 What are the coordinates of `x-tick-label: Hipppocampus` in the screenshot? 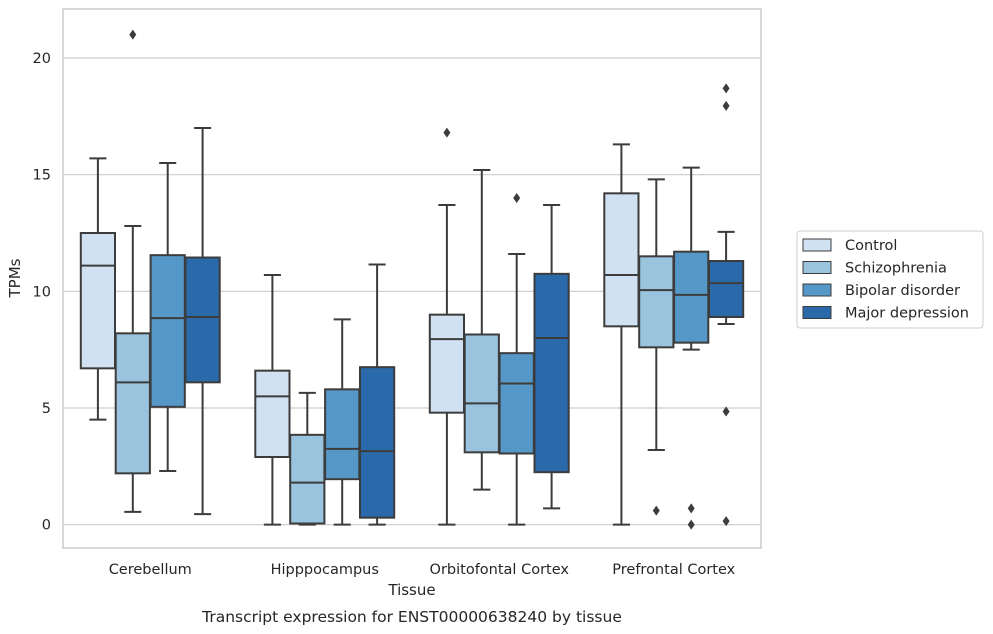 It's located at (325, 570).